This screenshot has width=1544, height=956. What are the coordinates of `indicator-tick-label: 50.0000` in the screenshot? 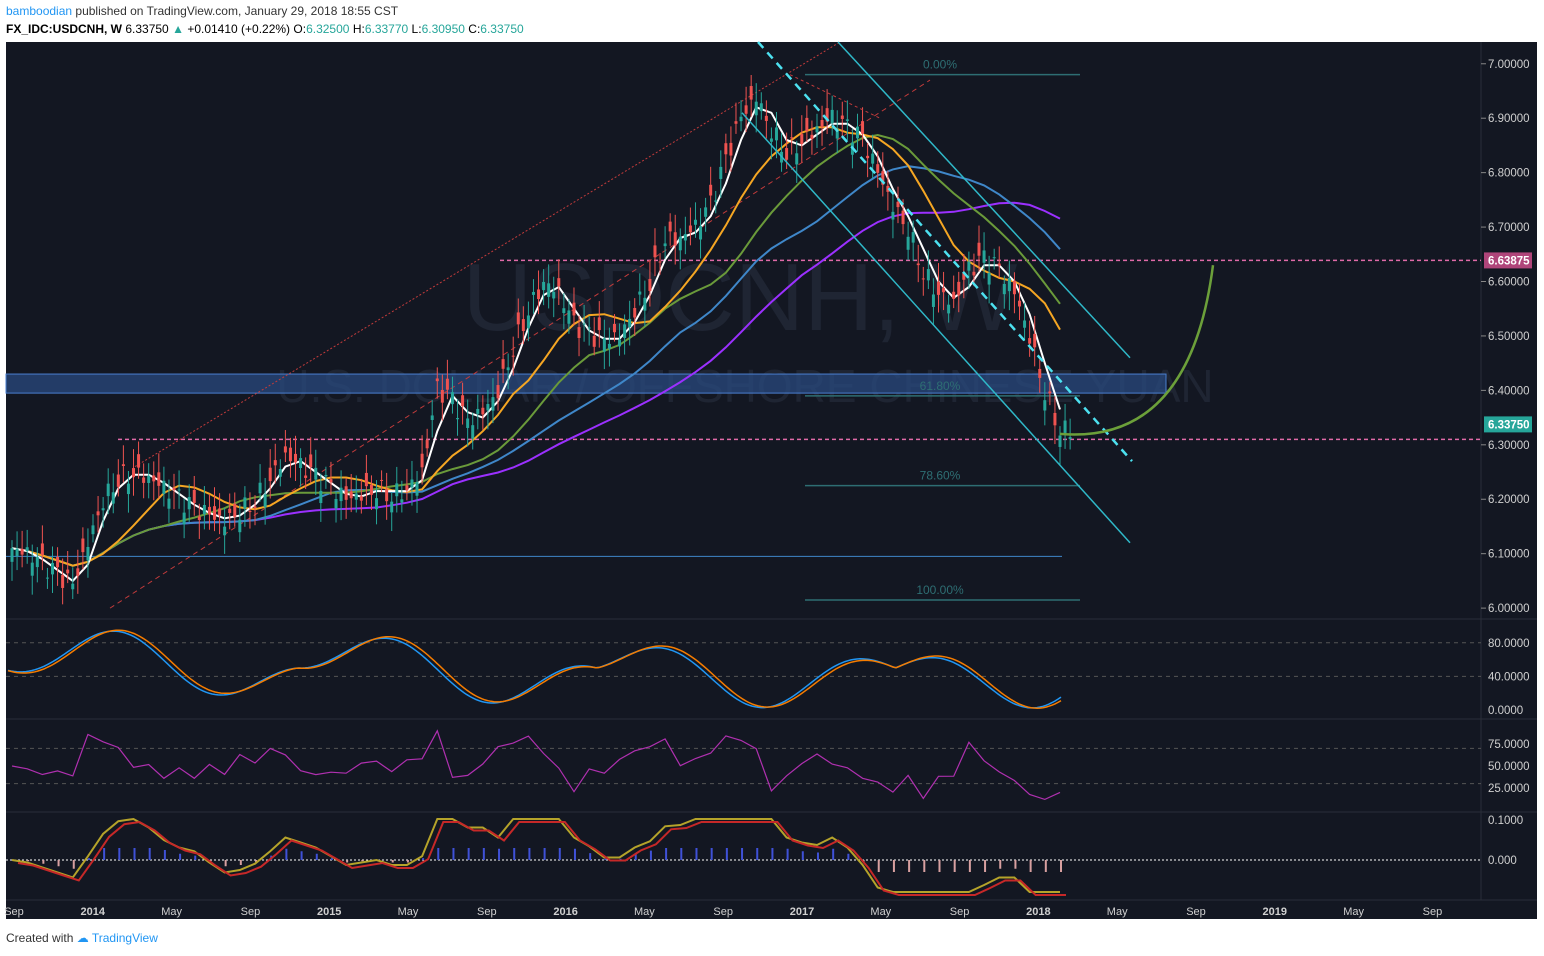 It's located at (1509, 767).